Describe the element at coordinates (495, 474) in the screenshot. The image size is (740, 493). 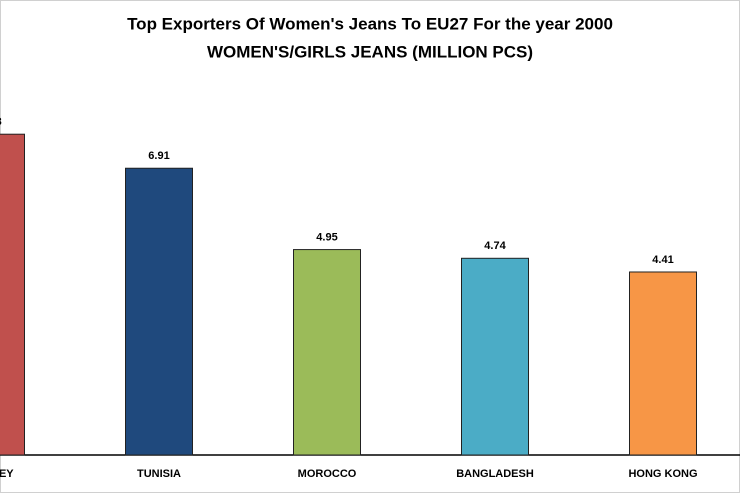
I see `x-tick-label: BANGLADESH` at that location.